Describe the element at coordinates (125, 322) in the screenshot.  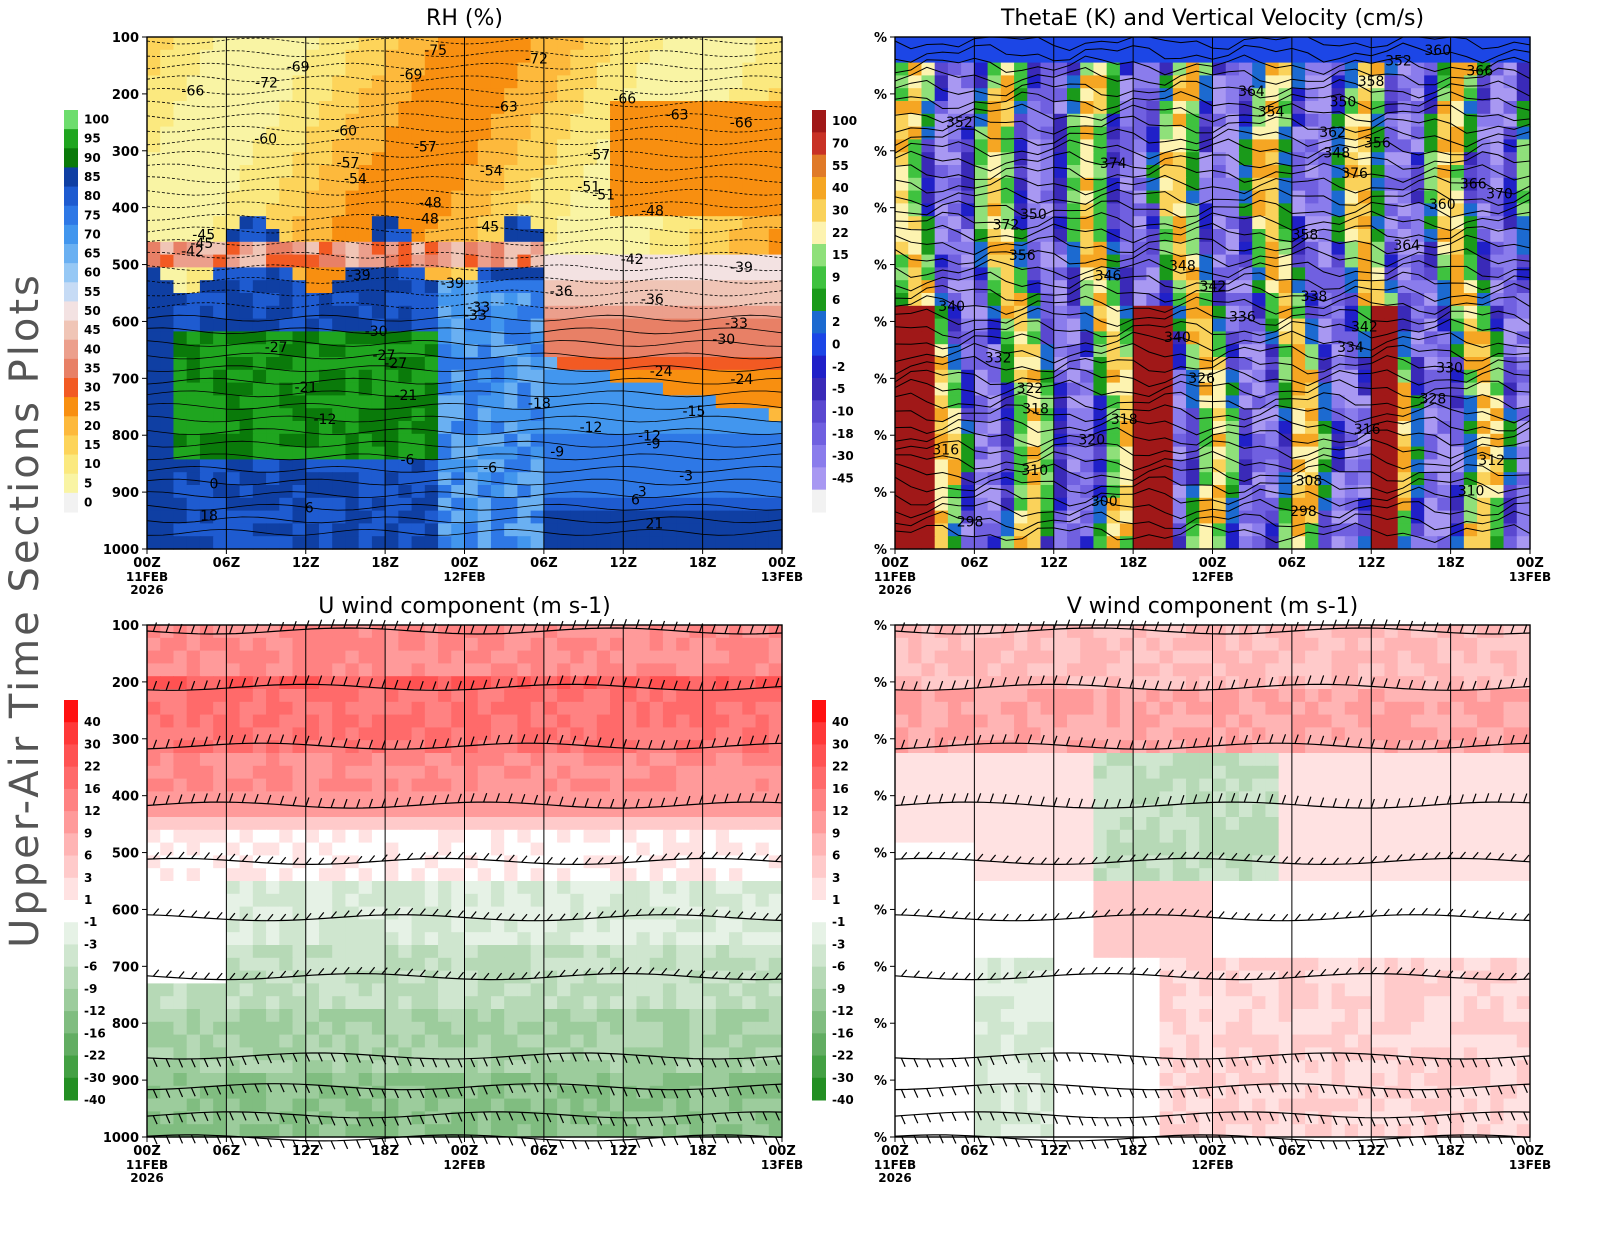
I see `y-tick-label: 600` at that location.